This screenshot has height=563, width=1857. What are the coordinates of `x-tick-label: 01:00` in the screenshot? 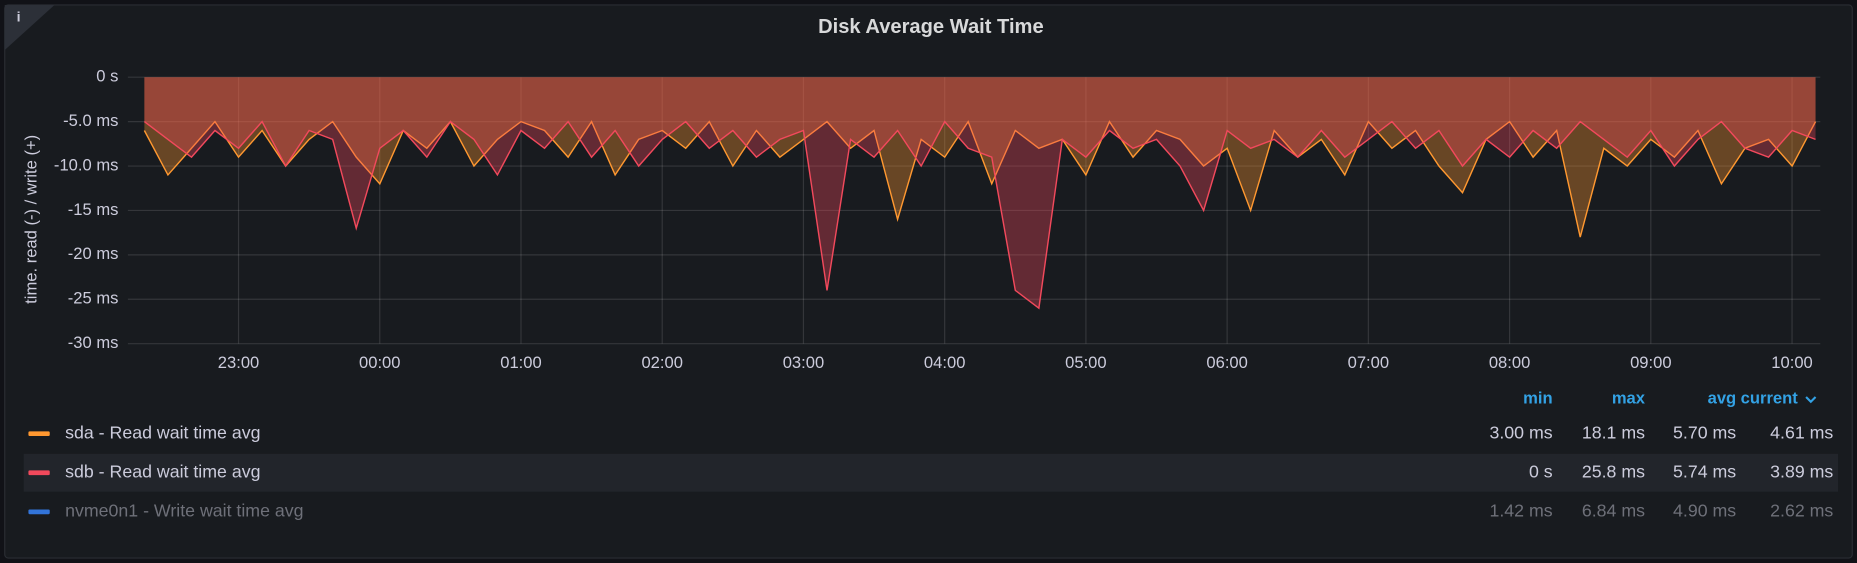 It's located at (521, 362).